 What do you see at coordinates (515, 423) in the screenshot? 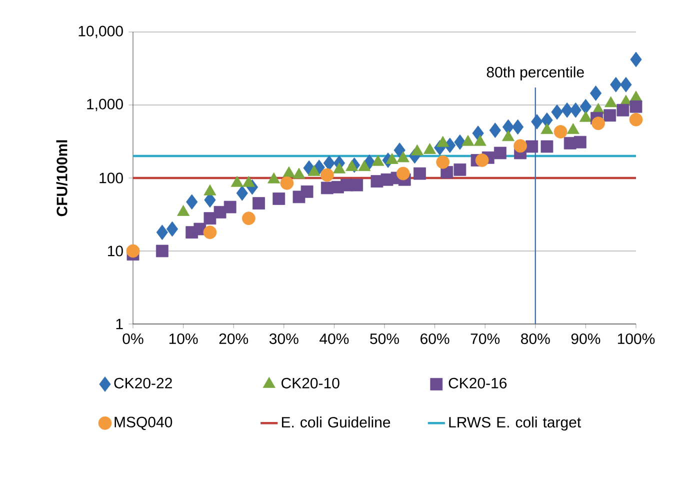
I see `legend-label: LRWS E. coli target` at bounding box center [515, 423].